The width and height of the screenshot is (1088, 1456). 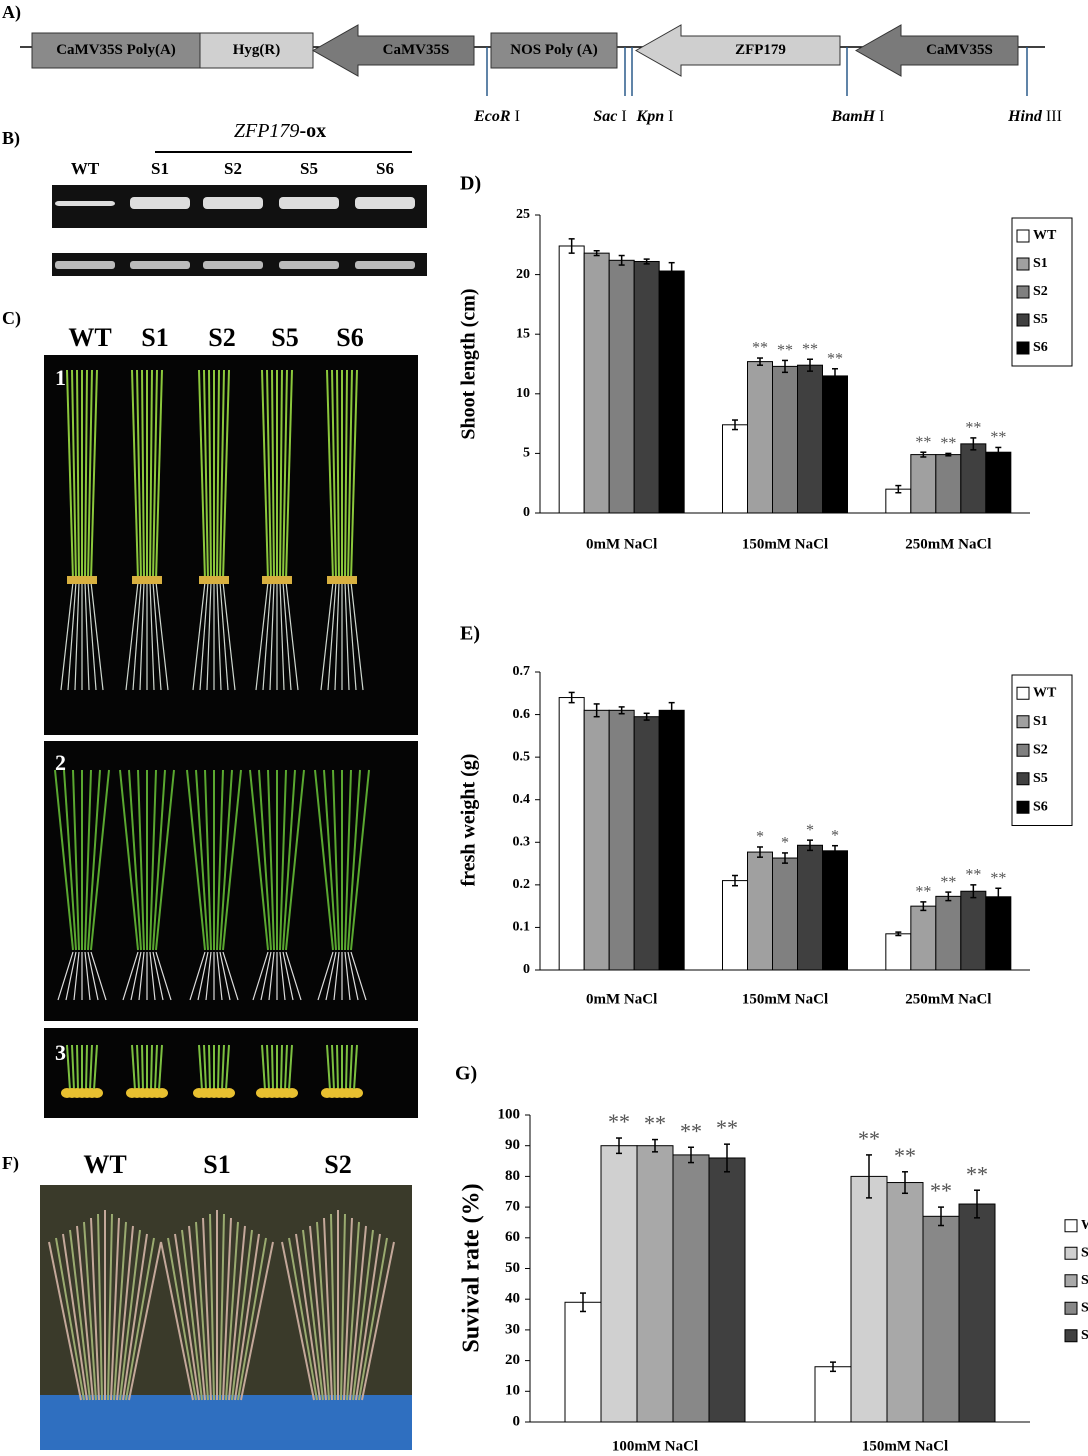 What do you see at coordinates (312, 131) in the screenshot?
I see `suffix: -ox` at bounding box center [312, 131].